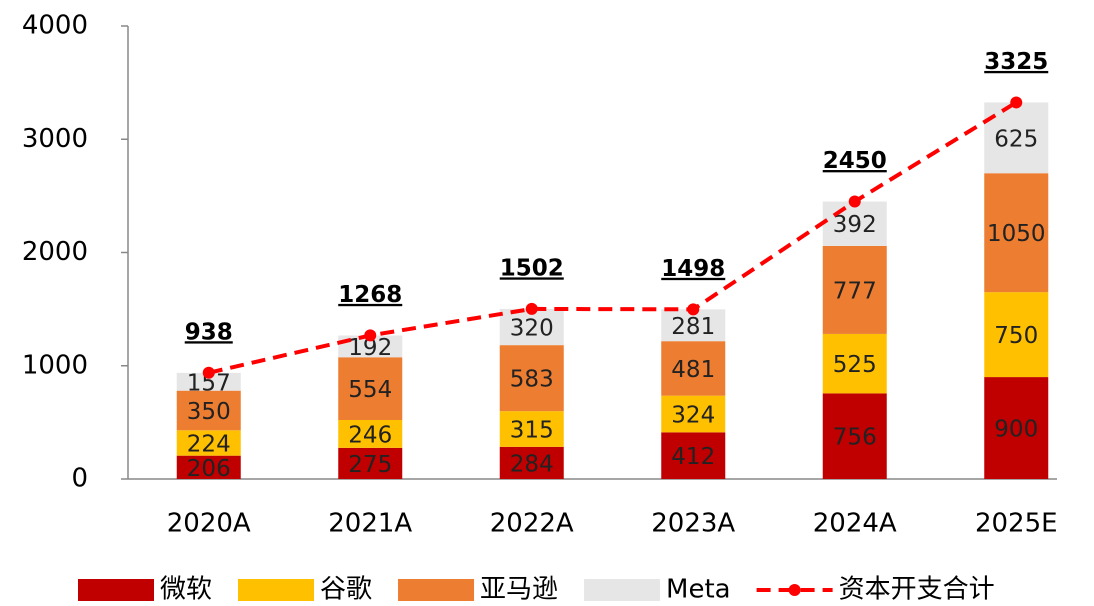  Describe the element at coordinates (1016, 524) in the screenshot. I see `x-tick-label: 2025E` at that location.